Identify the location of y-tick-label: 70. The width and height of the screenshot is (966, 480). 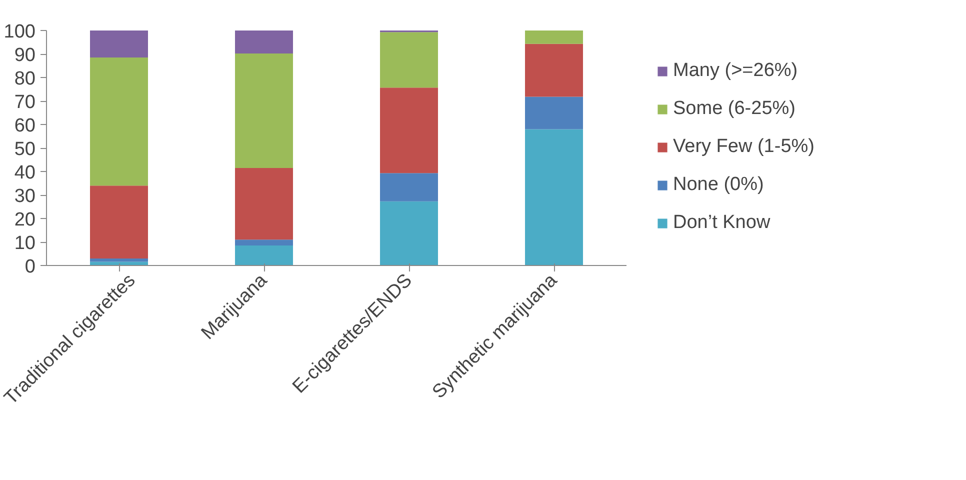
(25, 102).